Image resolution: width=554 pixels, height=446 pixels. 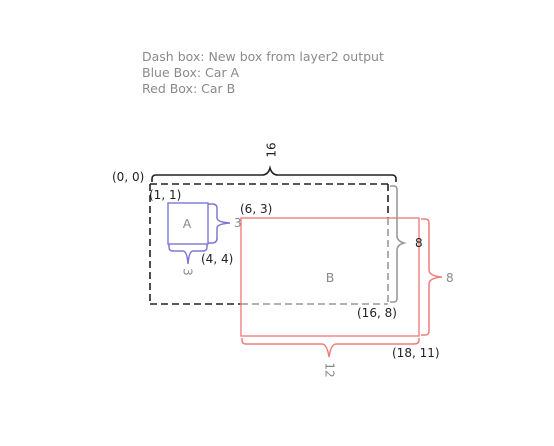 I want to click on dash-box-width-label: 16, so click(x=272, y=149).